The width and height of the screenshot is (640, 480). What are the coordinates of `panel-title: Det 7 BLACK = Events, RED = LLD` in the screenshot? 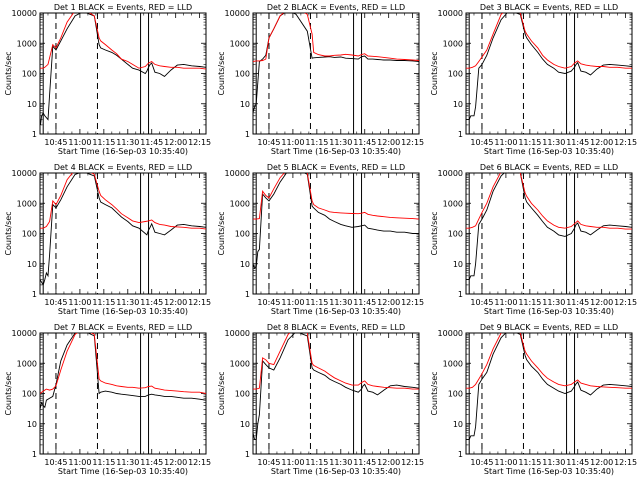 It's located at (123, 327).